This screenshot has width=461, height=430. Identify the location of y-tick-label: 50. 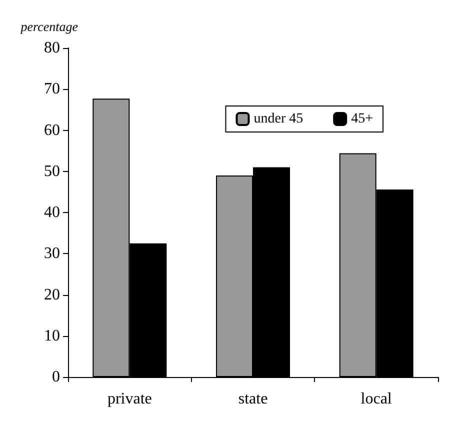
(52, 171).